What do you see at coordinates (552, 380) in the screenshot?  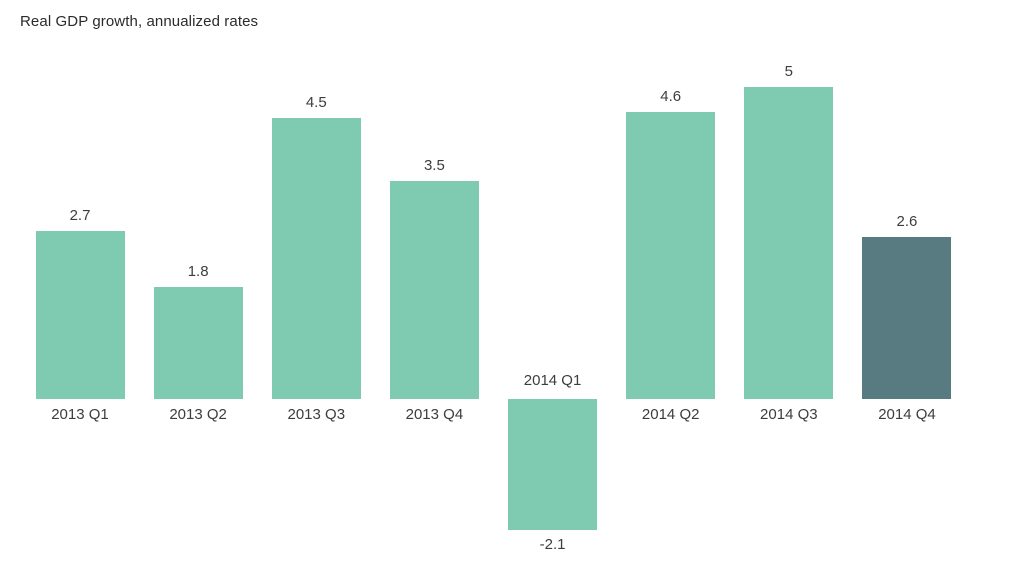 I see `category-label-2014-q1: 2014 Q1` at bounding box center [552, 380].